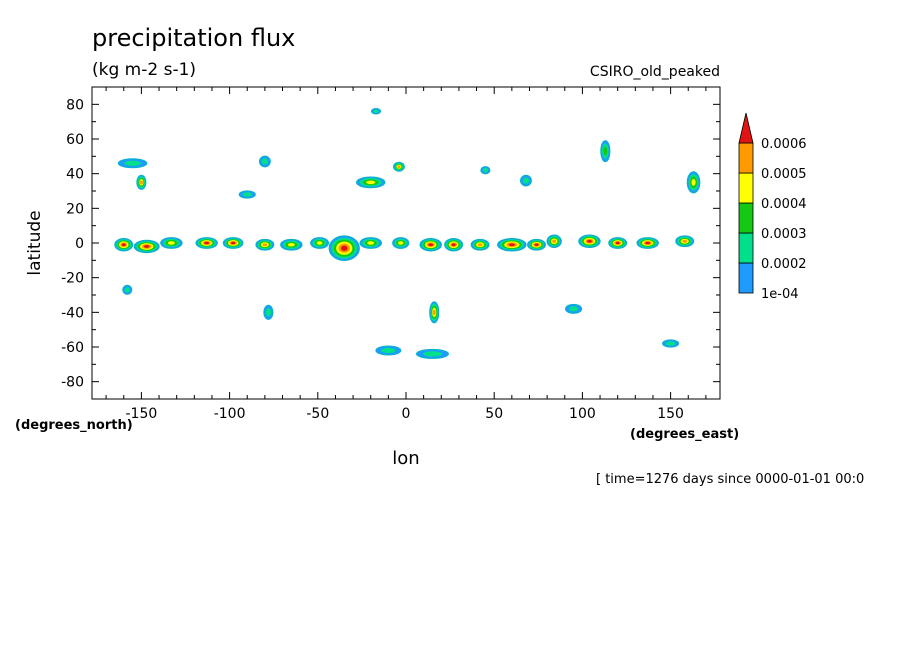 The width and height of the screenshot is (904, 654). Describe the element at coordinates (79, 244) in the screenshot. I see `y-tick-label: 0` at that location.